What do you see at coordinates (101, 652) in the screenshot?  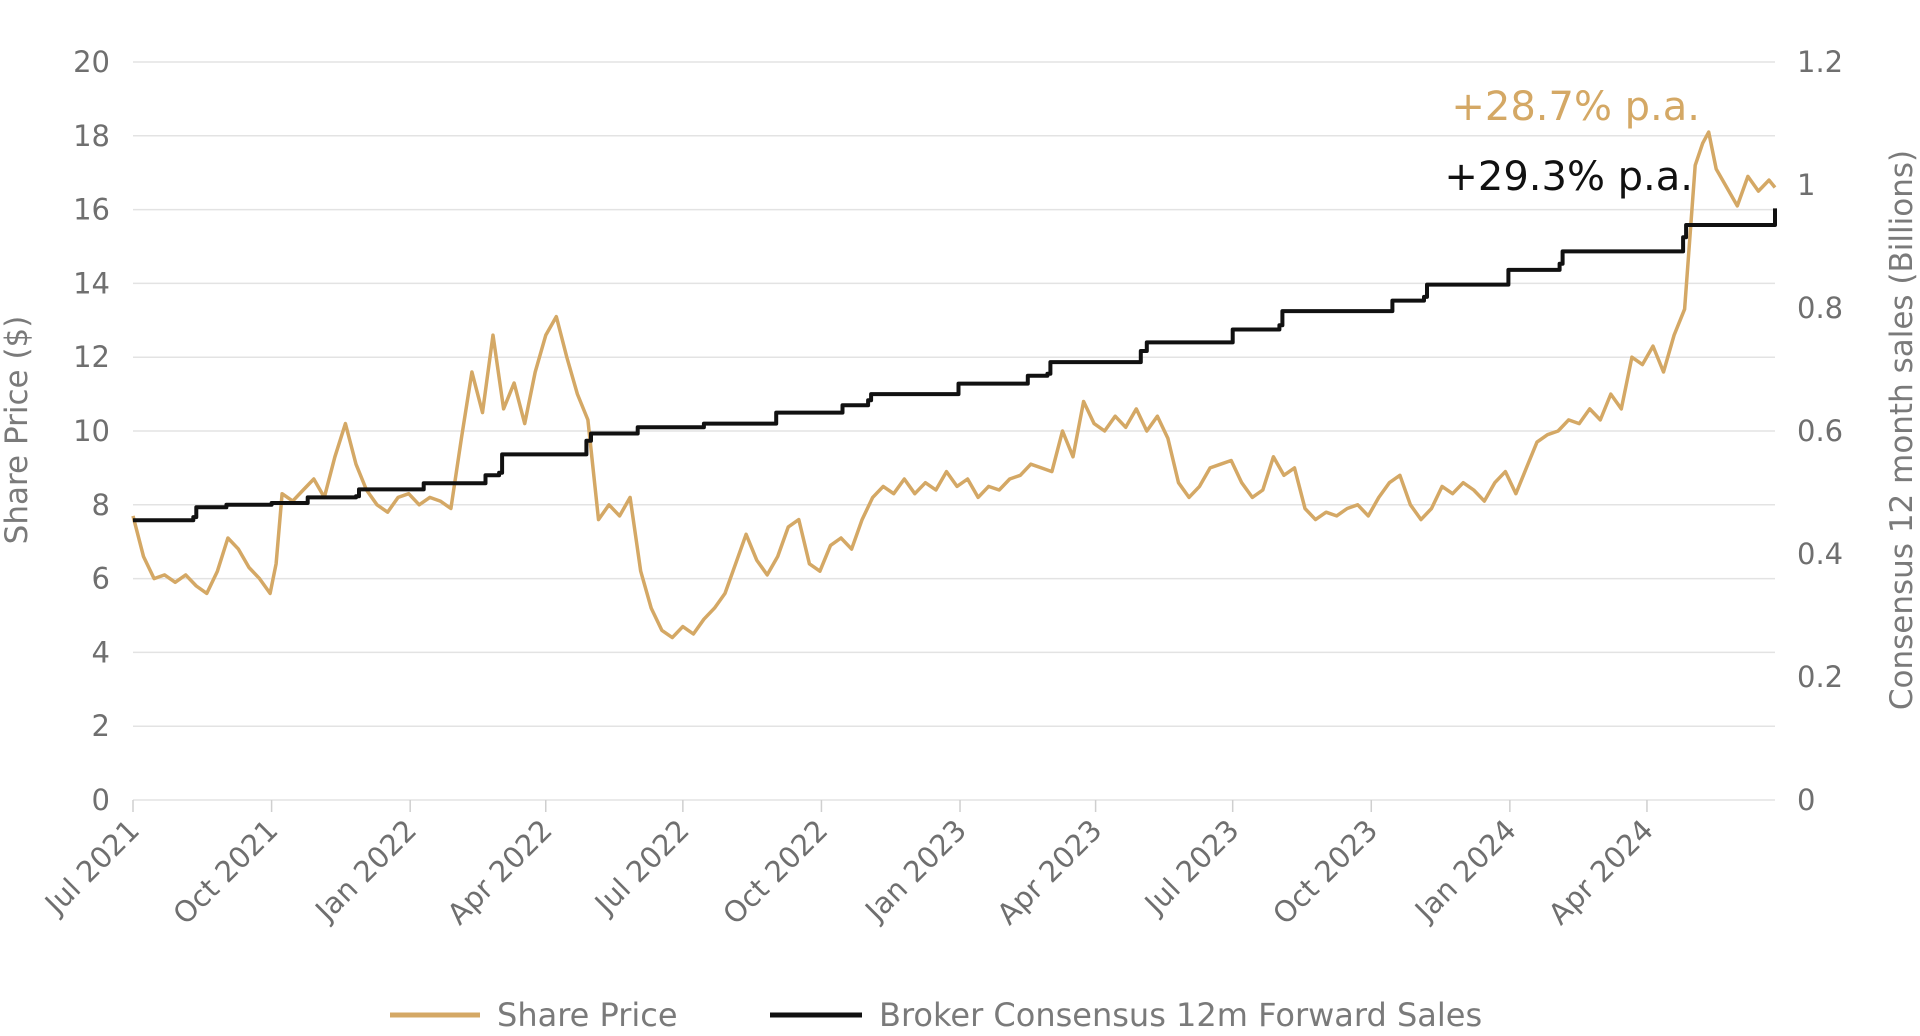 I see `left-tick-label: 4` at bounding box center [101, 652].